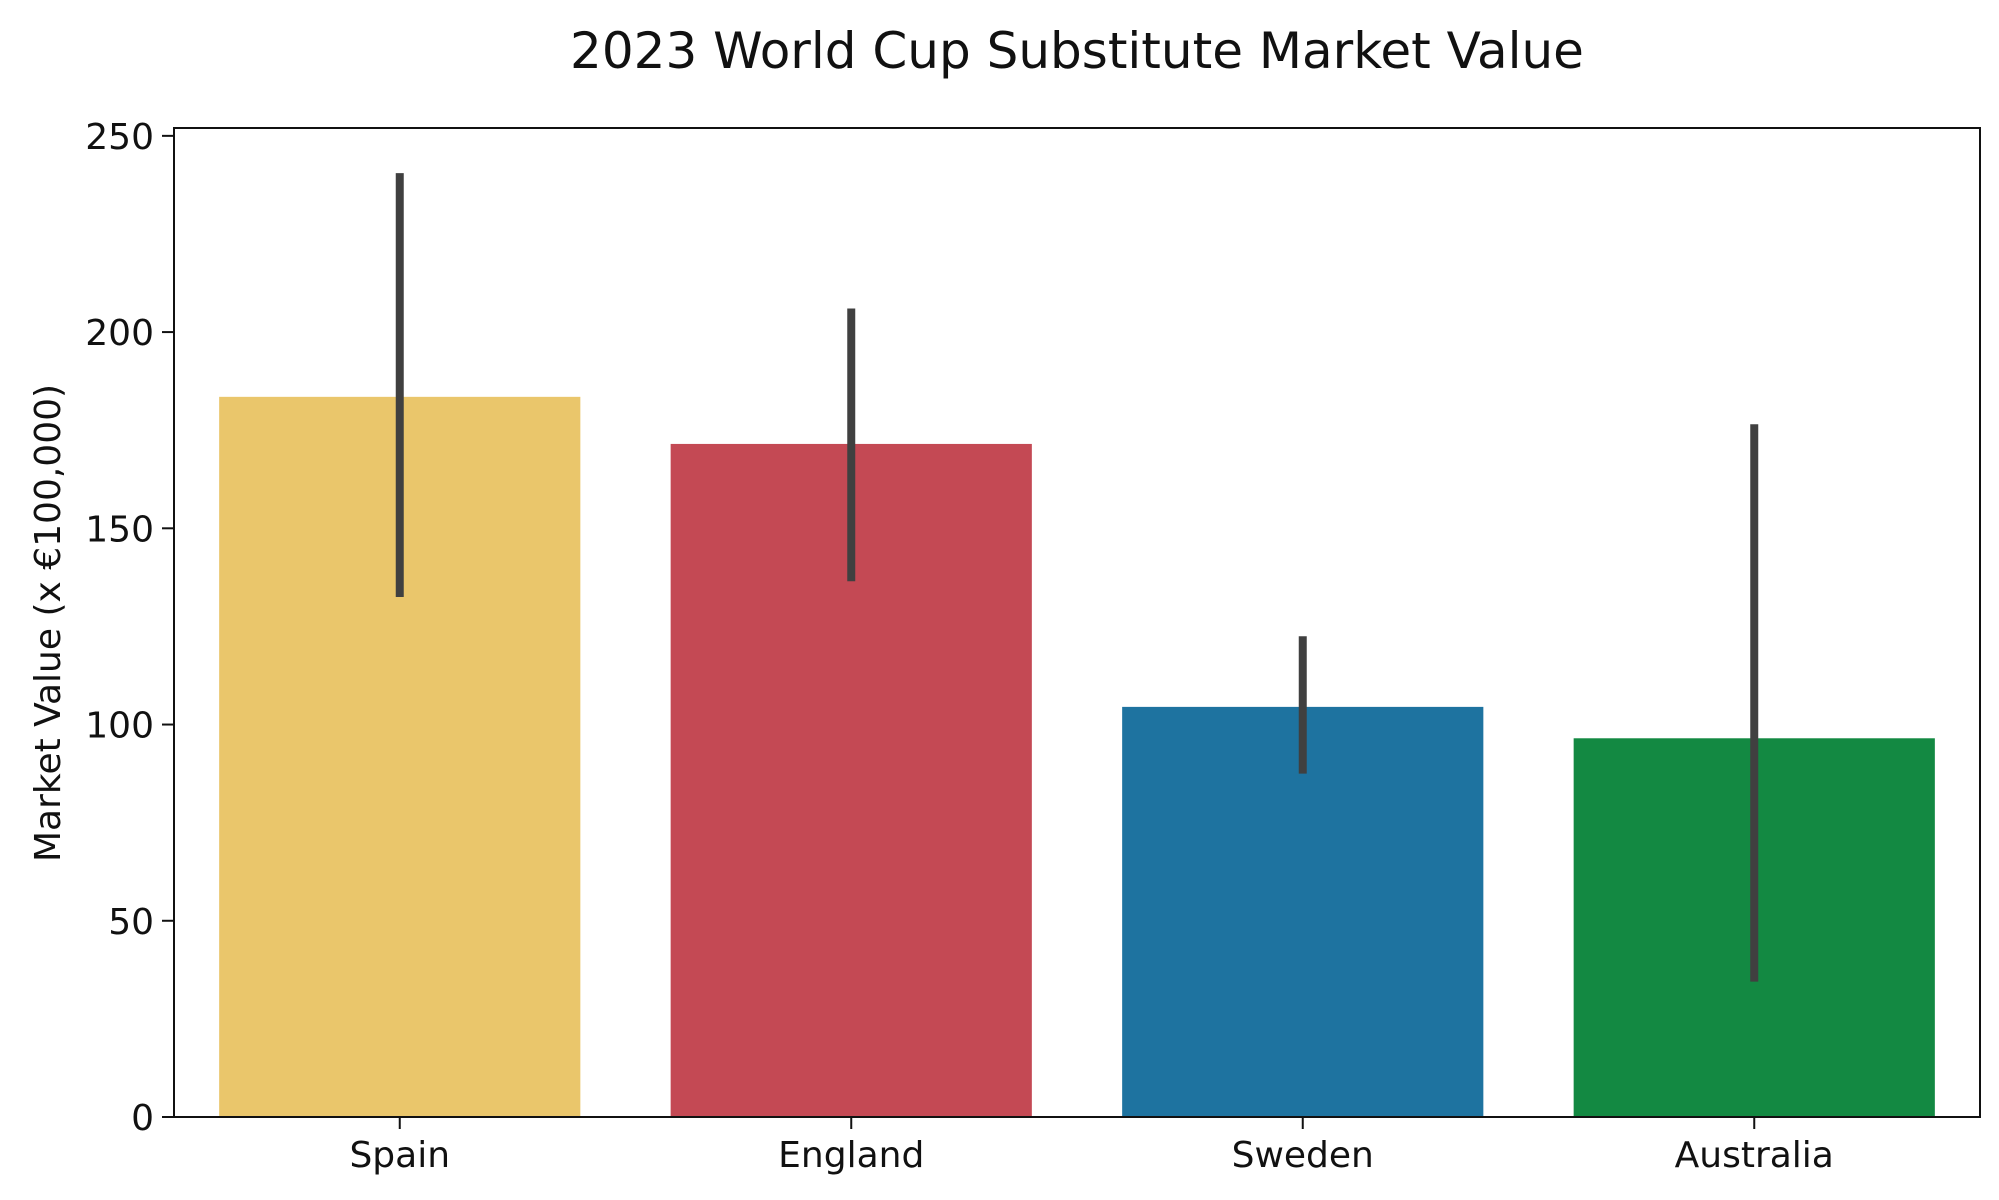 Image resolution: width=1999 pixels, height=1200 pixels. What do you see at coordinates (1303, 911) in the screenshot?
I see `bar-sweden` at bounding box center [1303, 911].